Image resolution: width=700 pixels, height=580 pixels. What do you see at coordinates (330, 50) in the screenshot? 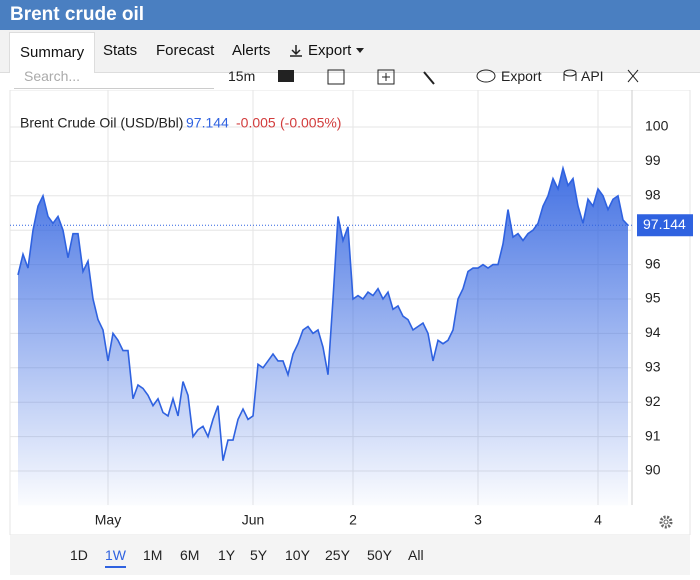
I see `tab: Export` at bounding box center [330, 50].